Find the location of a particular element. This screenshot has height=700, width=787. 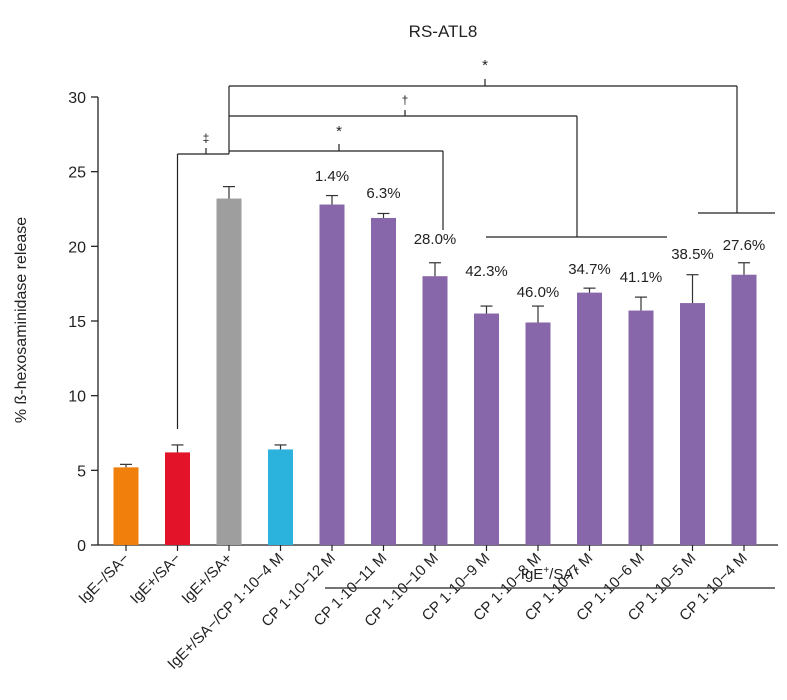

significance-marker: † is located at coordinates (405, 100).